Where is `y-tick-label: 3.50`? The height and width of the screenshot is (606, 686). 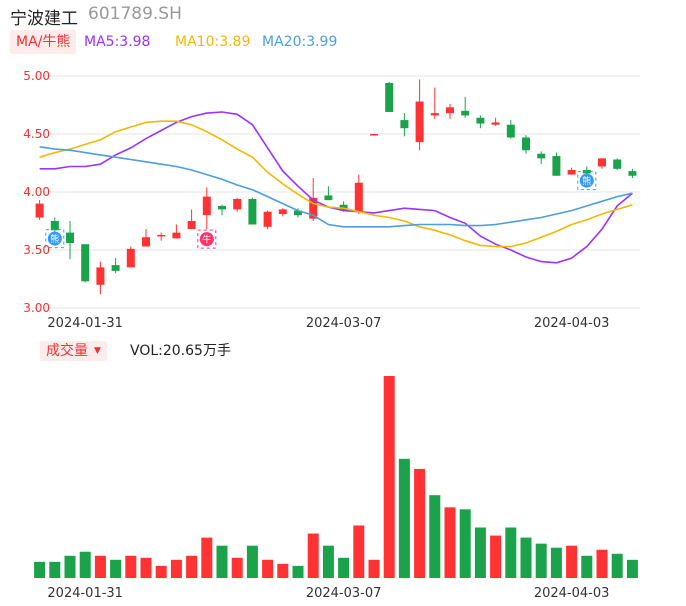
y-tick-label: 3.50 is located at coordinates (36, 250).